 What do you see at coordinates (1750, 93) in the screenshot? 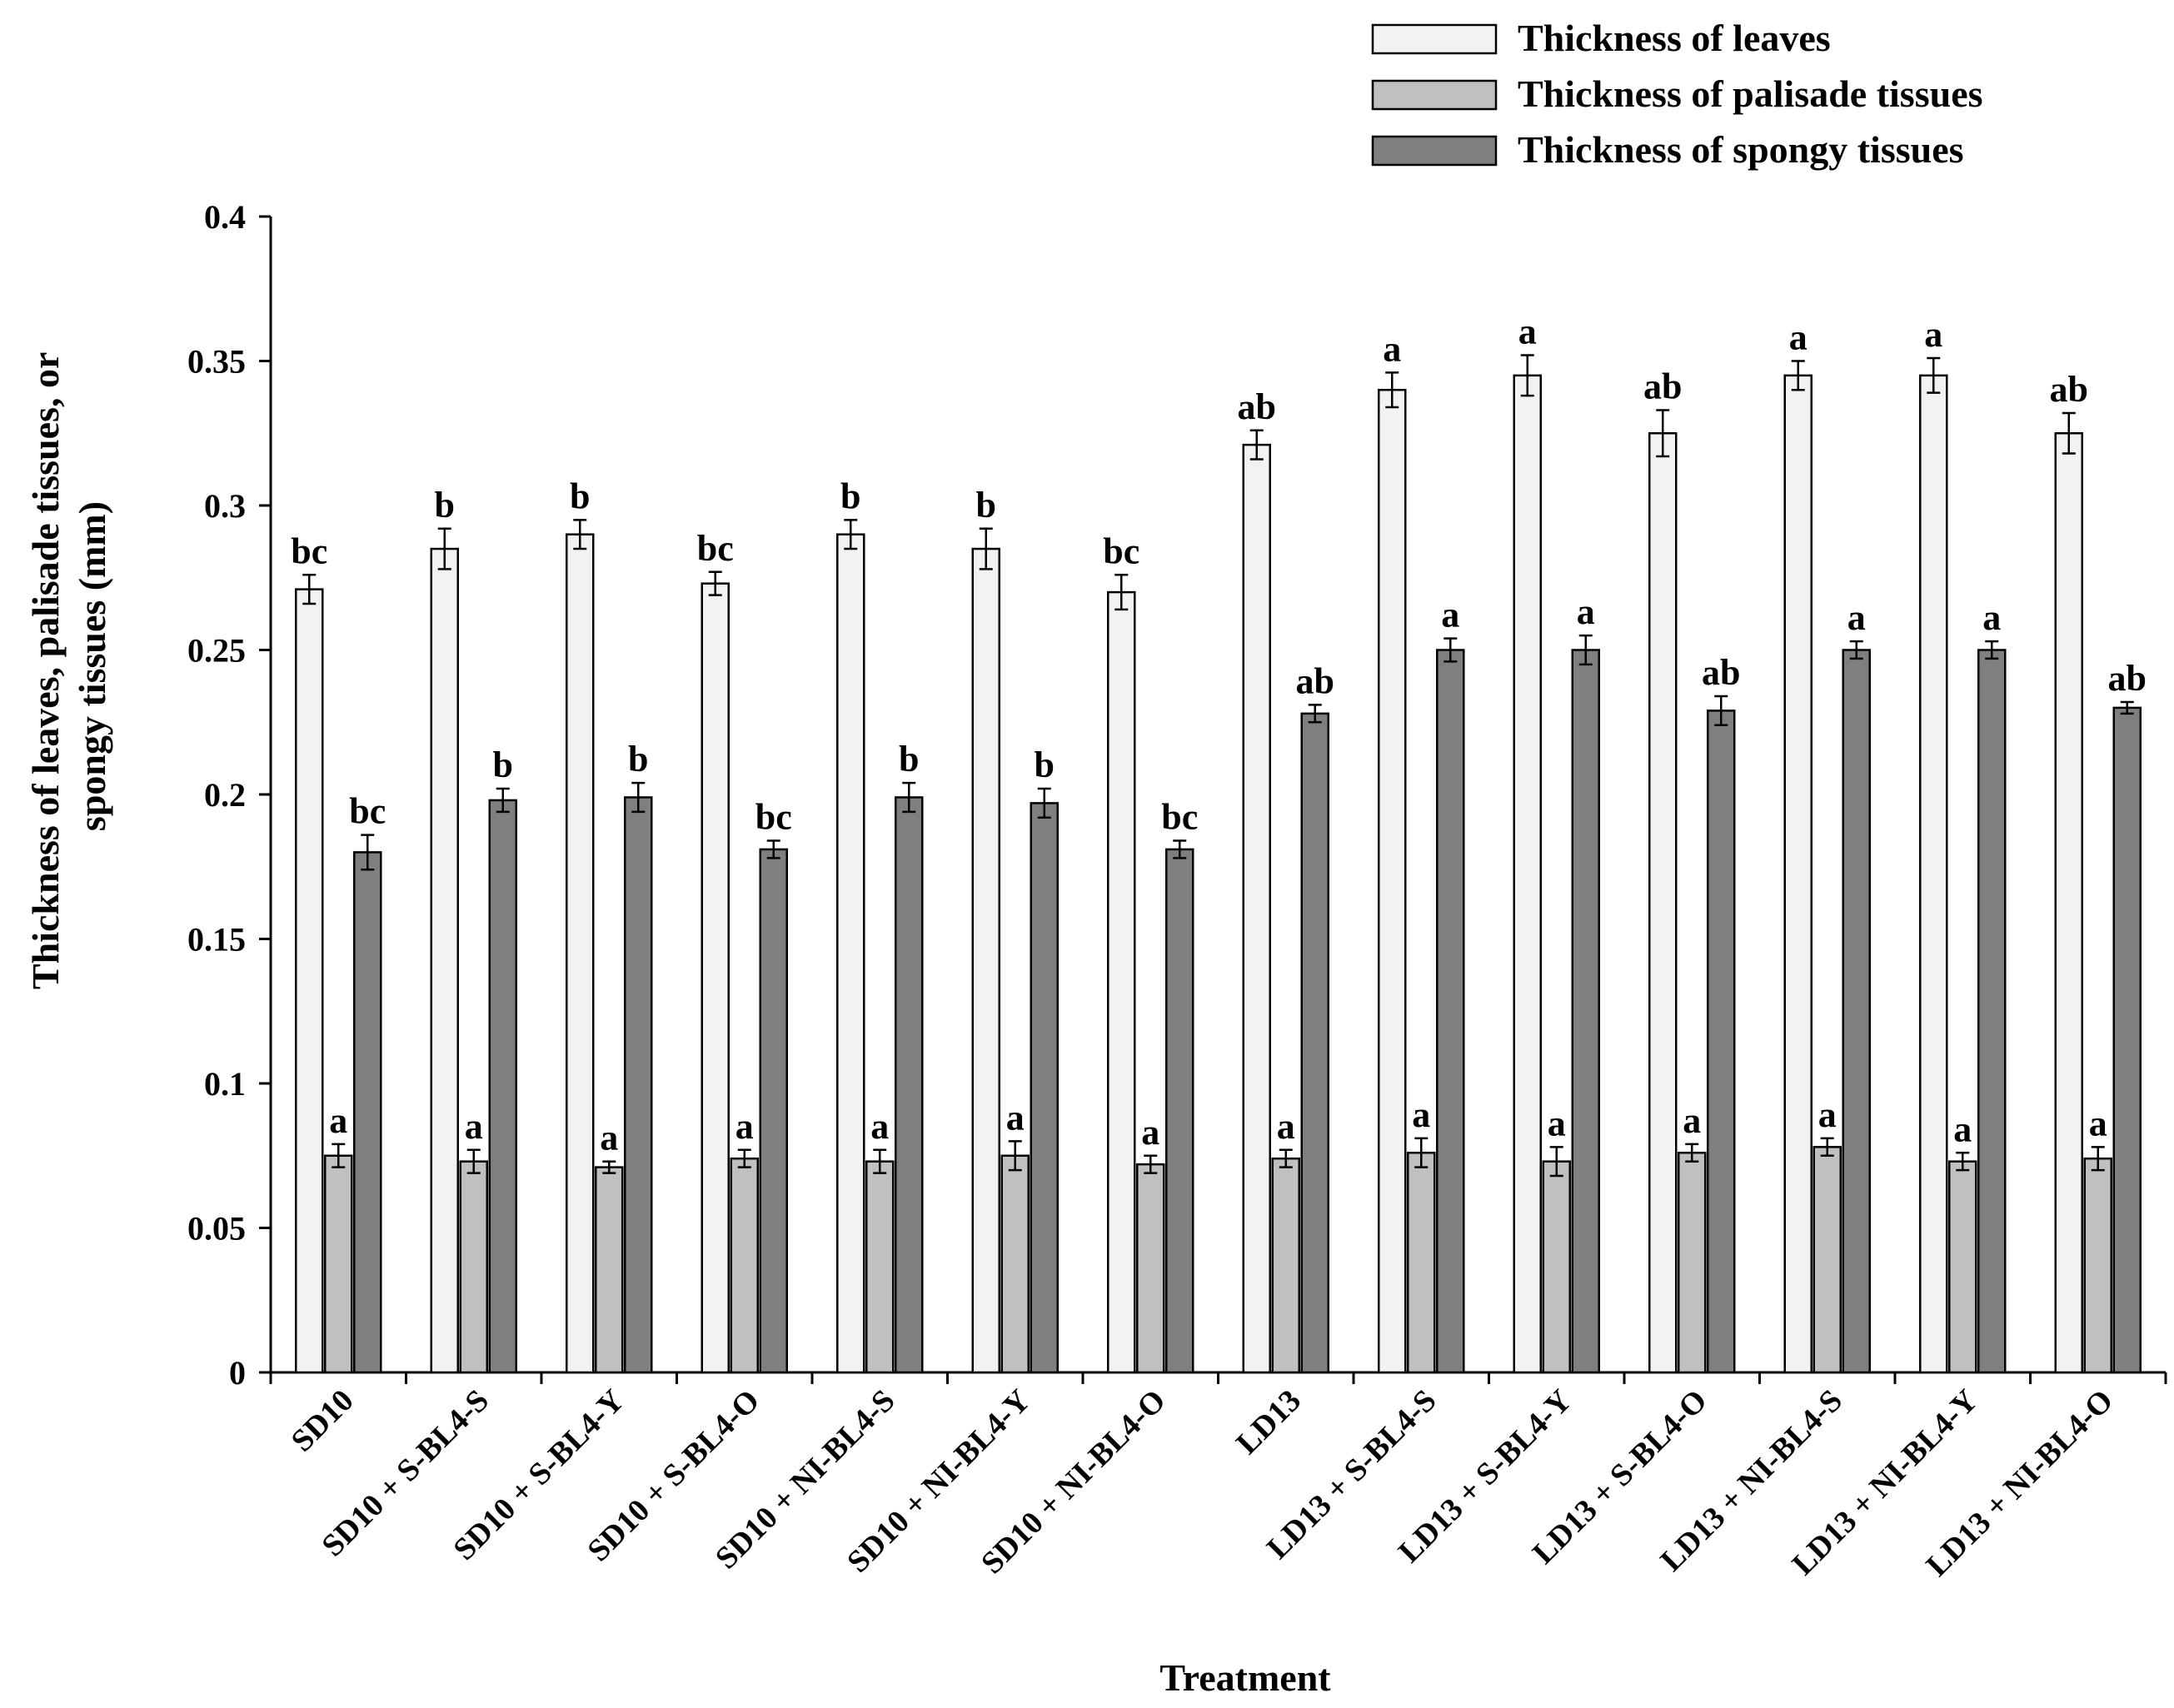
I see `legend-label-thickness-of-palisade-tissues: Thickness of palisade tissues` at bounding box center [1750, 93].